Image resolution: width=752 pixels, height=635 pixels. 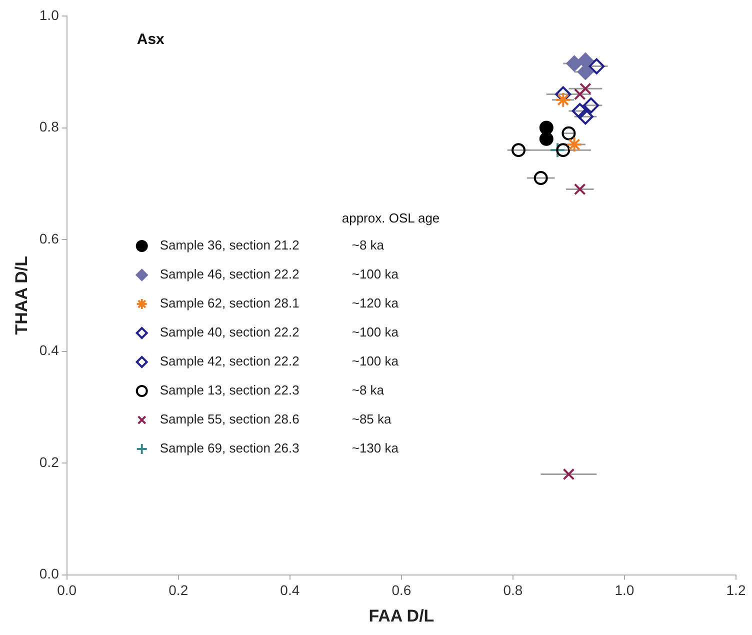 What do you see at coordinates (376, 448) in the screenshot?
I see `annotation: ~130 ka` at bounding box center [376, 448].